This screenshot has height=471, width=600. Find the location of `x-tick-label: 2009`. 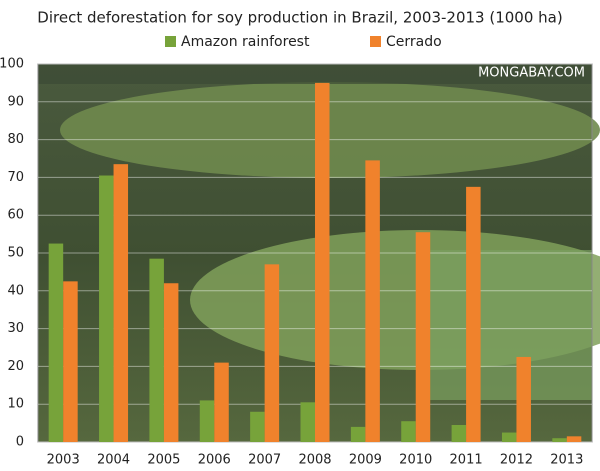

x-tick-label: 2009 is located at coordinates (365, 460).